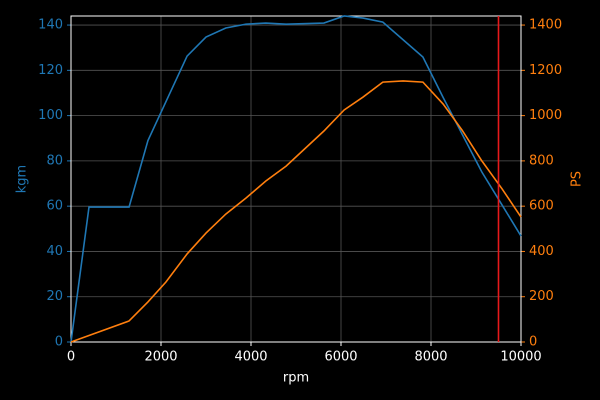 This screenshot has width=600, height=400. I want to click on y-tick-label: 140, so click(50, 25).